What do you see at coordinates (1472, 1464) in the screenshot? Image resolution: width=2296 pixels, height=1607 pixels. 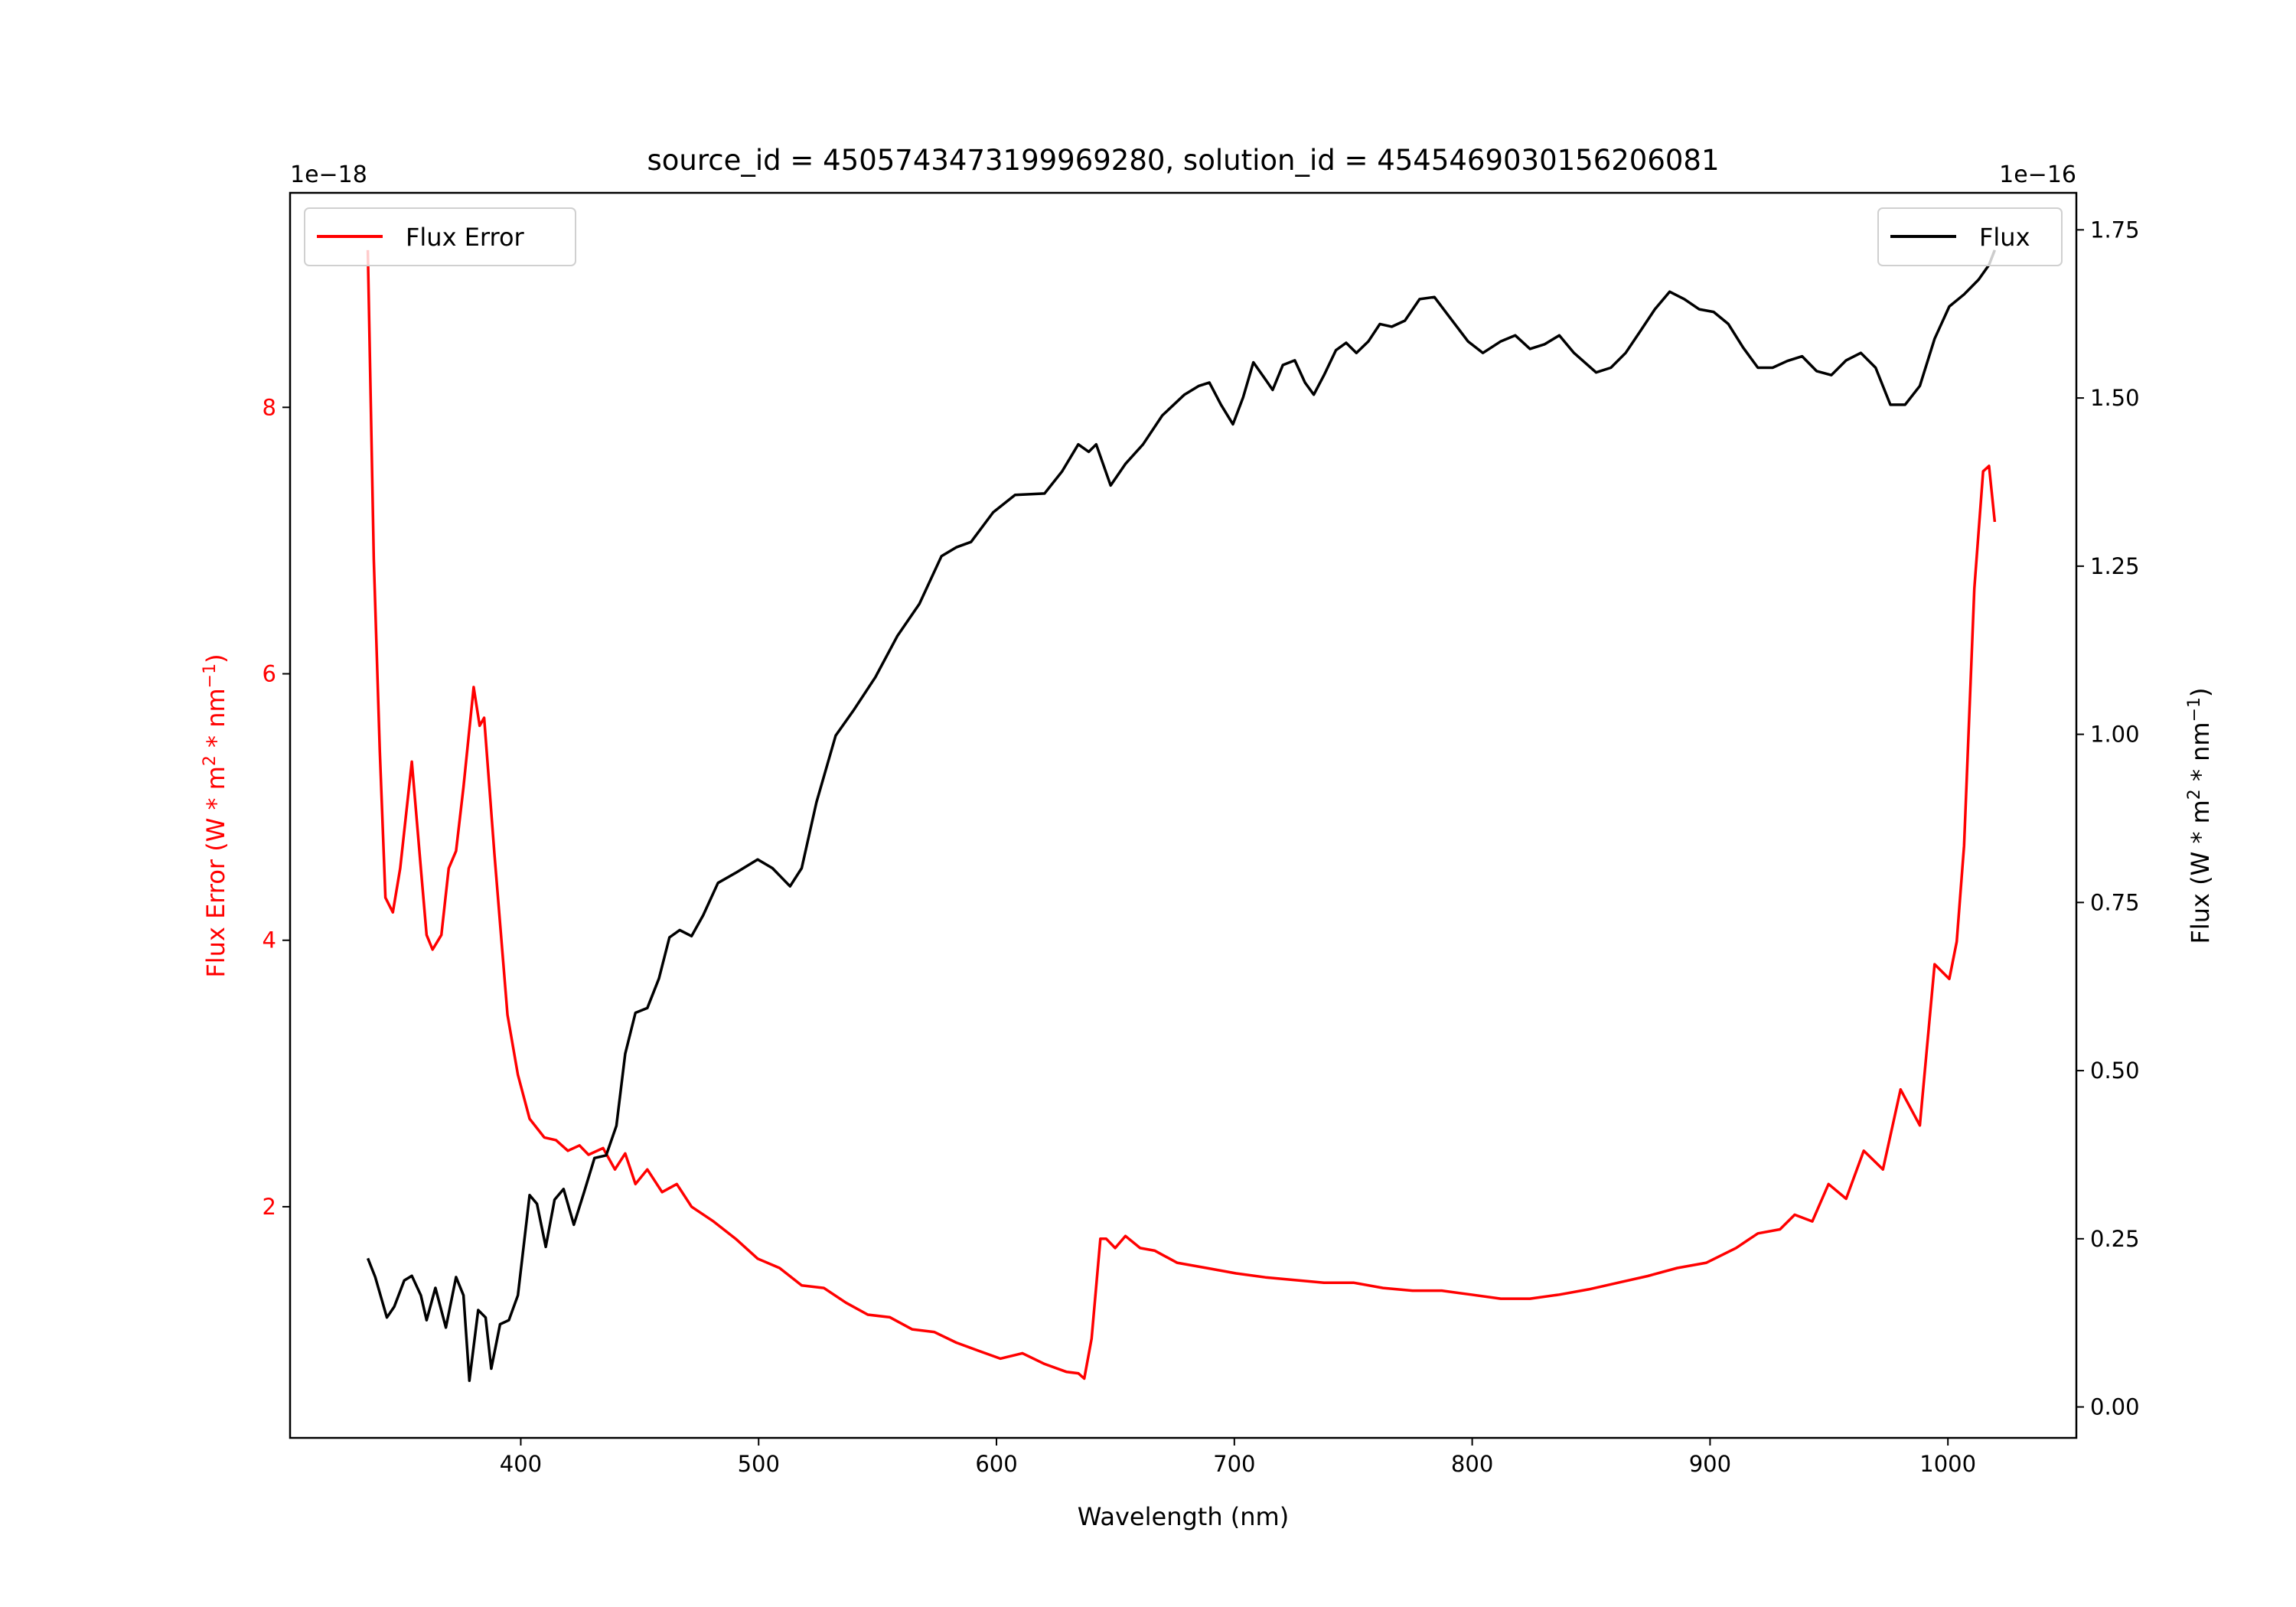 I see `x-tick-label: 800` at bounding box center [1472, 1464].